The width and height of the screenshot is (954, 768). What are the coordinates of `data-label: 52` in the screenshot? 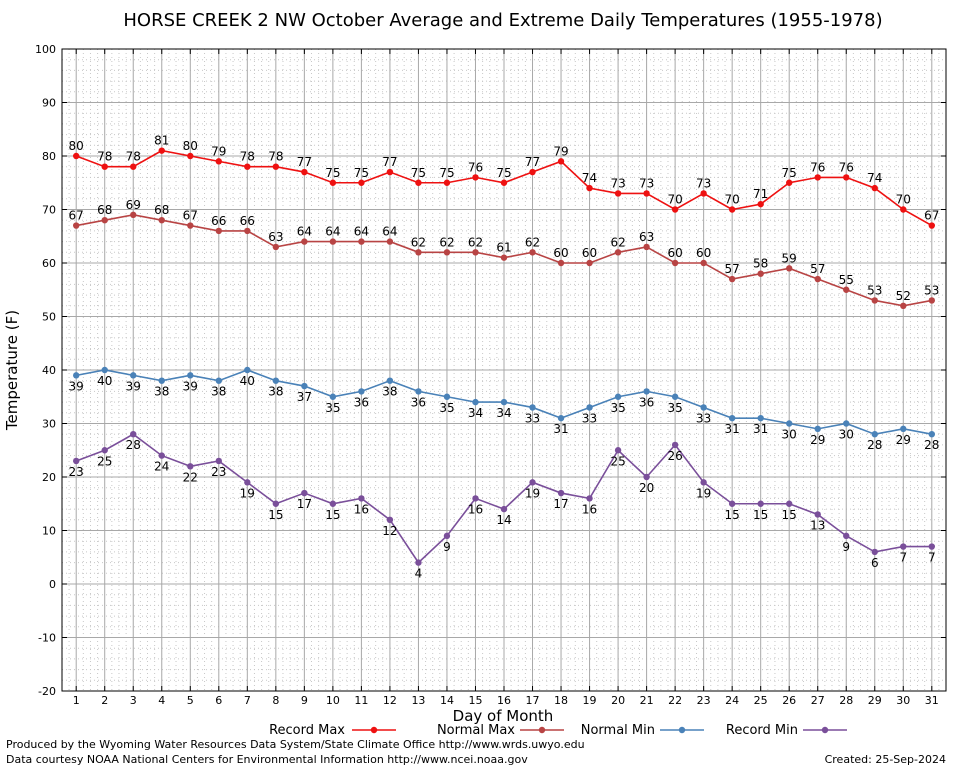 It's located at (903, 296).